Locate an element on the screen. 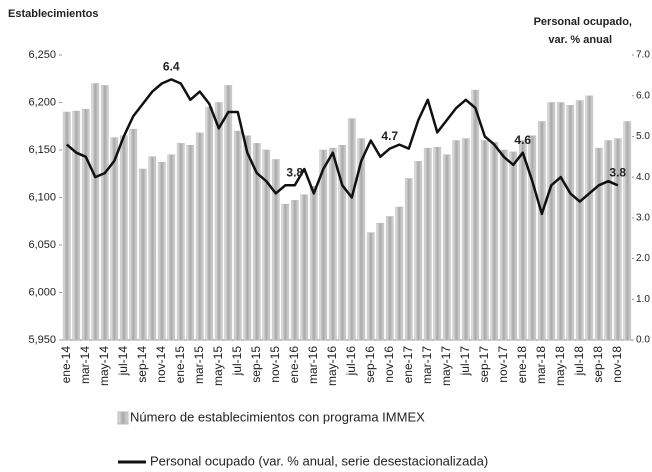  y-tick-label: 6,250 is located at coordinates (42, 55).